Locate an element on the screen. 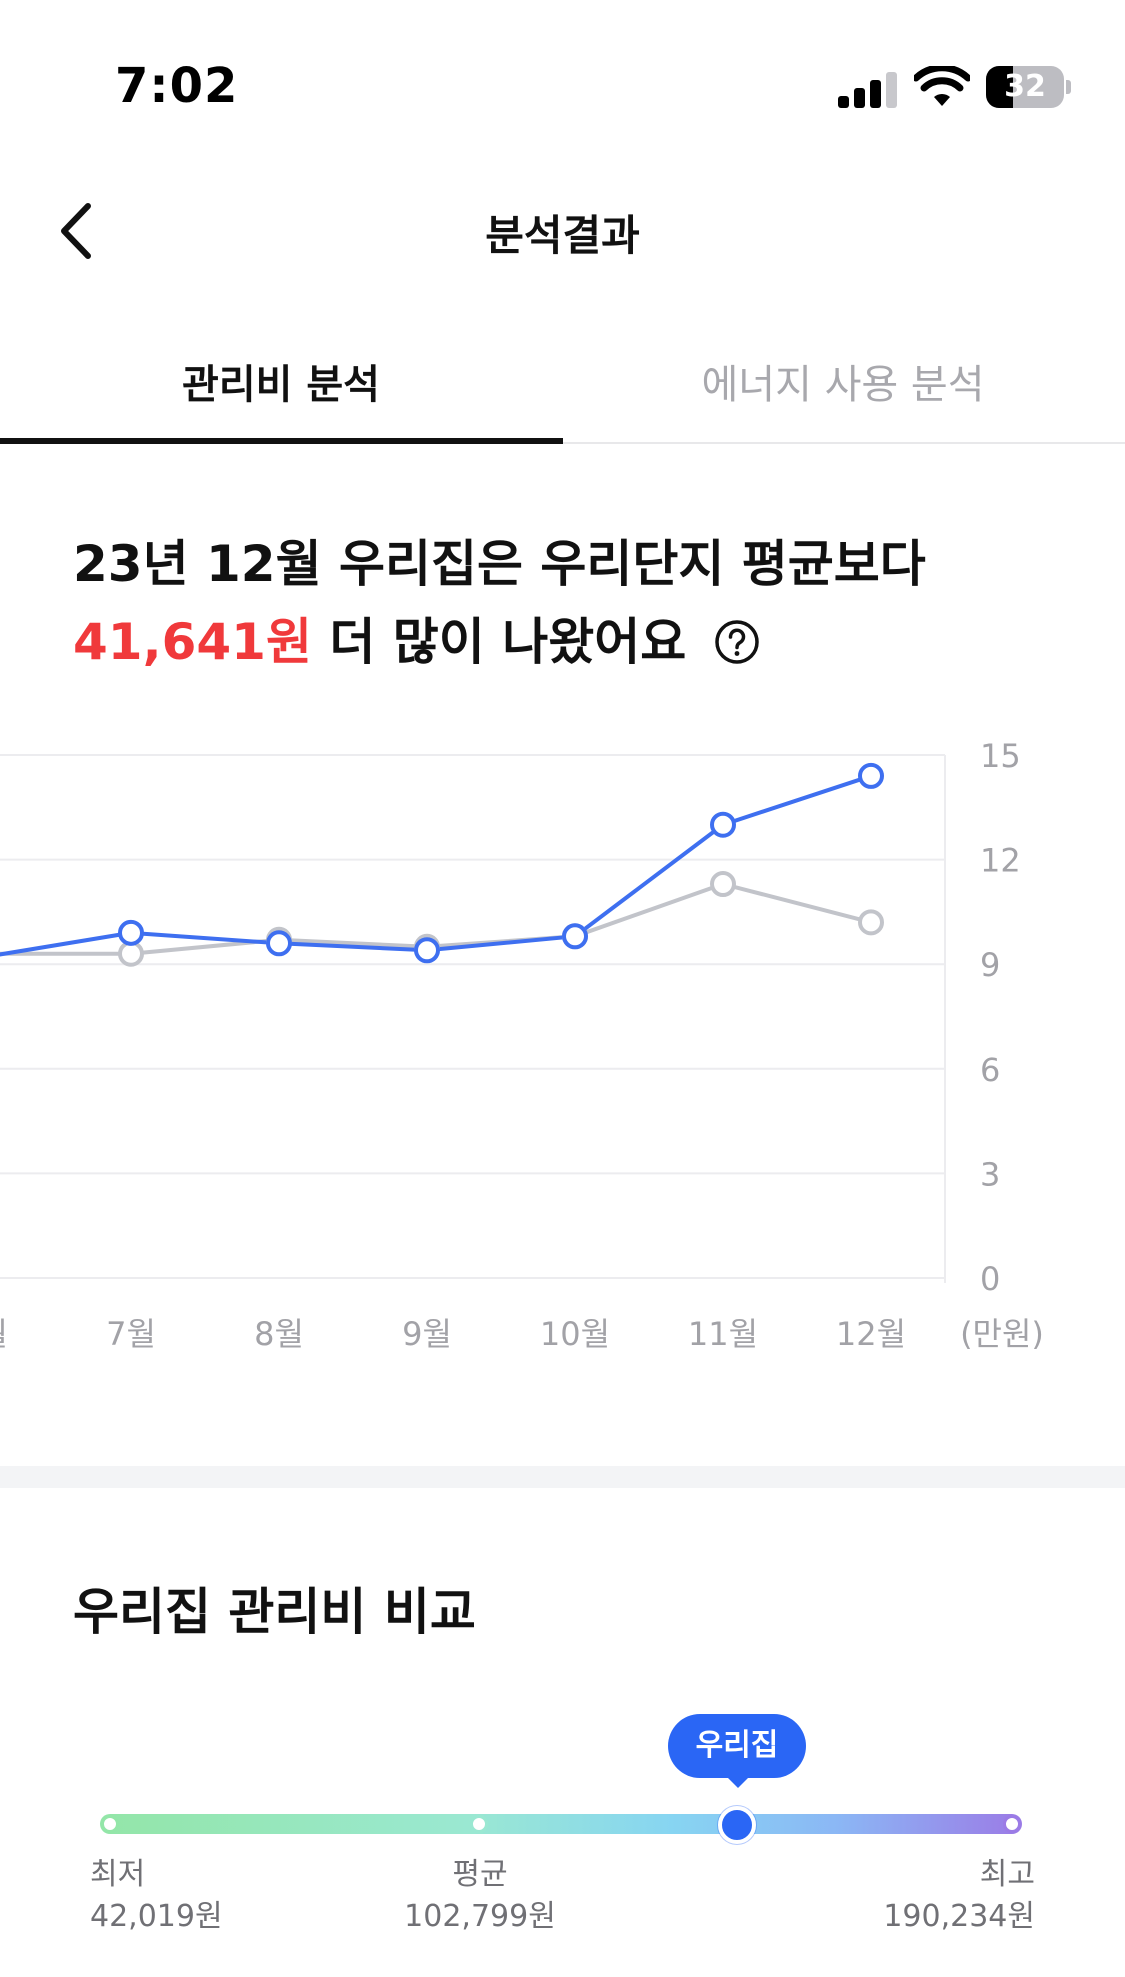 This screenshot has height=1977, width=1125. avg-value: 102,799원 is located at coordinates (480, 1916).